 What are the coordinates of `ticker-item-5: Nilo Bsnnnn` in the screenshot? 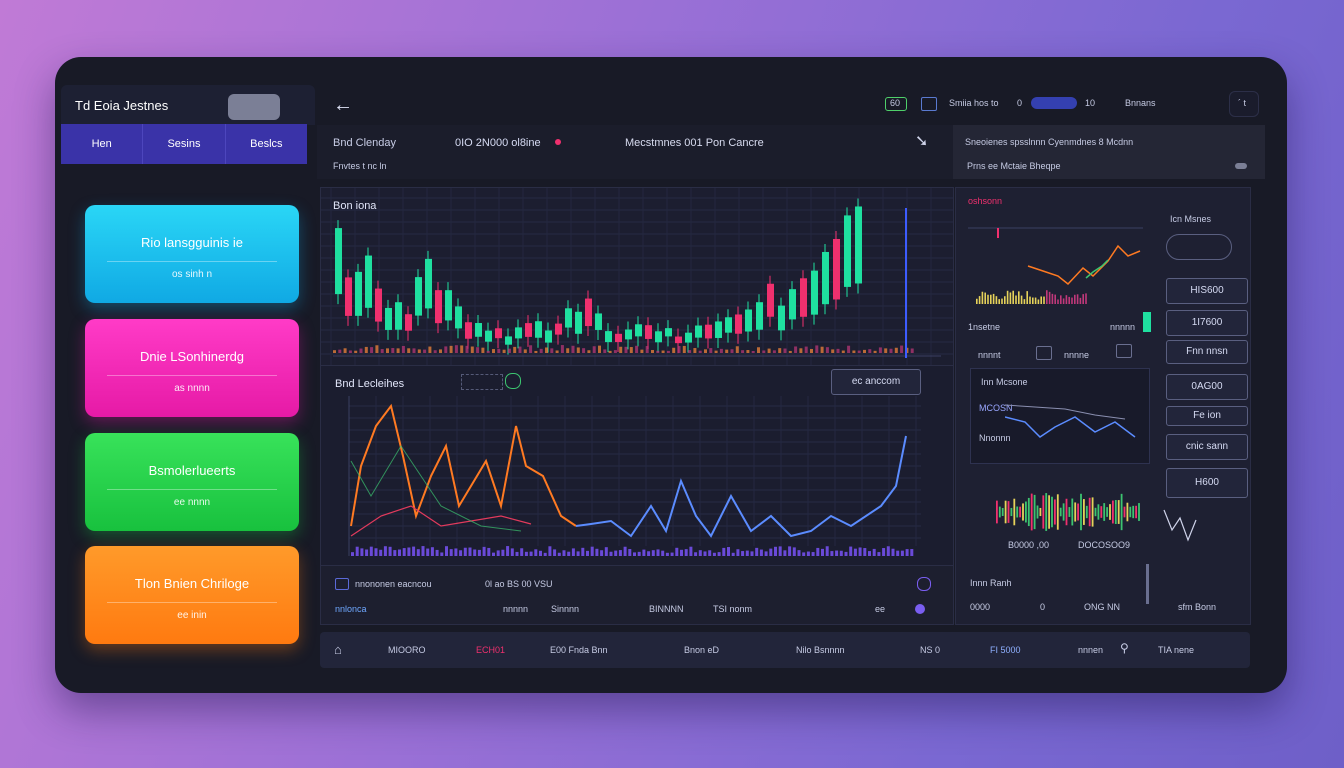 It's located at (820, 650).